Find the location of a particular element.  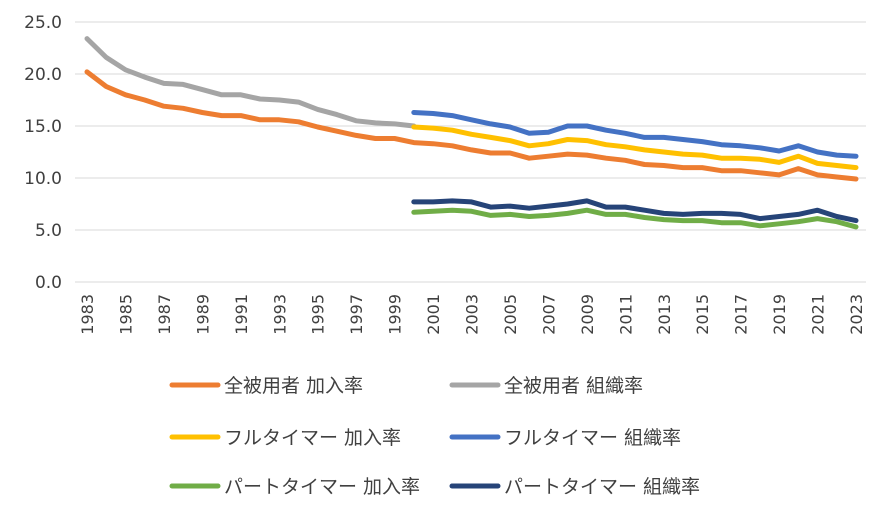

y-tick-label: 20.0 is located at coordinates (43, 75).